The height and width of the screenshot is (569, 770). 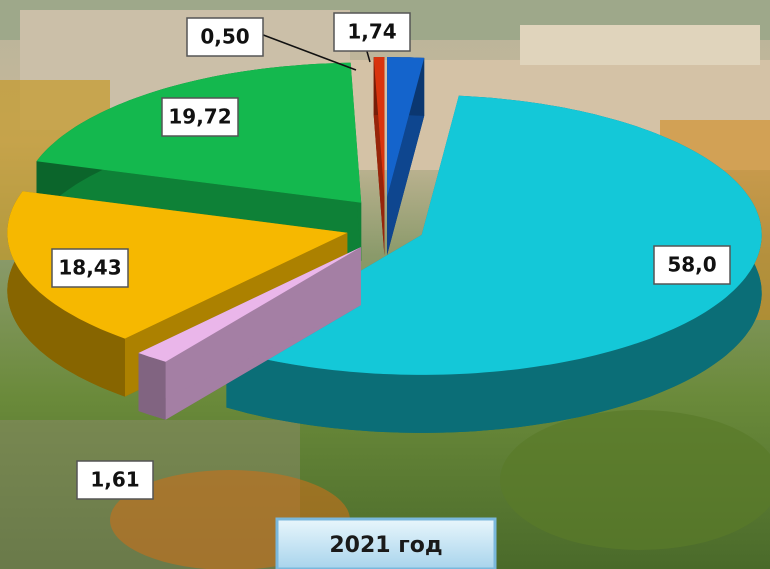 I want to click on data-label: 58,0, so click(x=691, y=265).